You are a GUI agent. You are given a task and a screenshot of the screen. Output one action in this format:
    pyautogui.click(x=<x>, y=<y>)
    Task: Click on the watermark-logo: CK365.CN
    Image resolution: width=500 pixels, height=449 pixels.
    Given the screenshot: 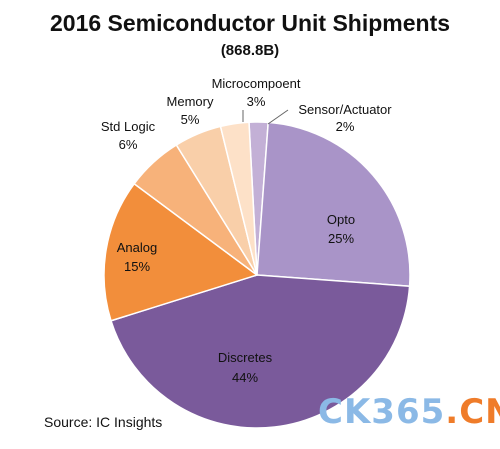 What is the action you would take?
    pyautogui.click(x=409, y=412)
    